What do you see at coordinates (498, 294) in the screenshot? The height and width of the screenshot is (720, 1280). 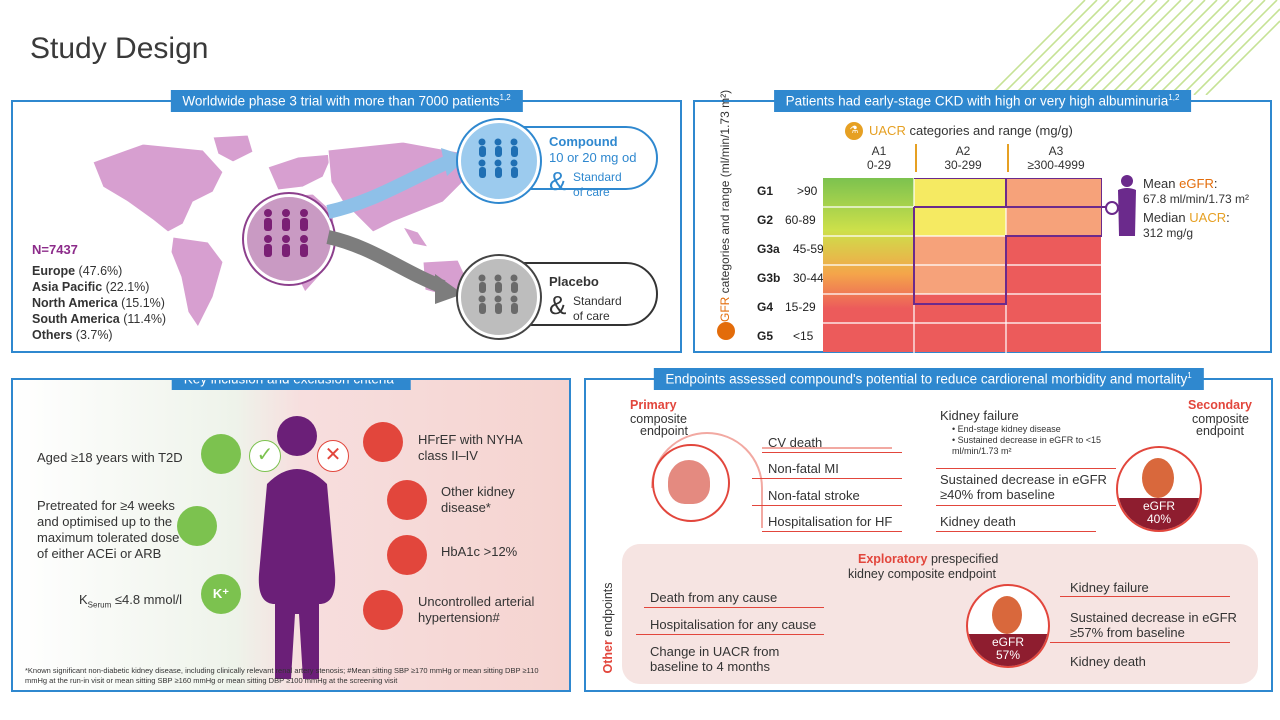 I see `placebo-people-glyph` at bounding box center [498, 294].